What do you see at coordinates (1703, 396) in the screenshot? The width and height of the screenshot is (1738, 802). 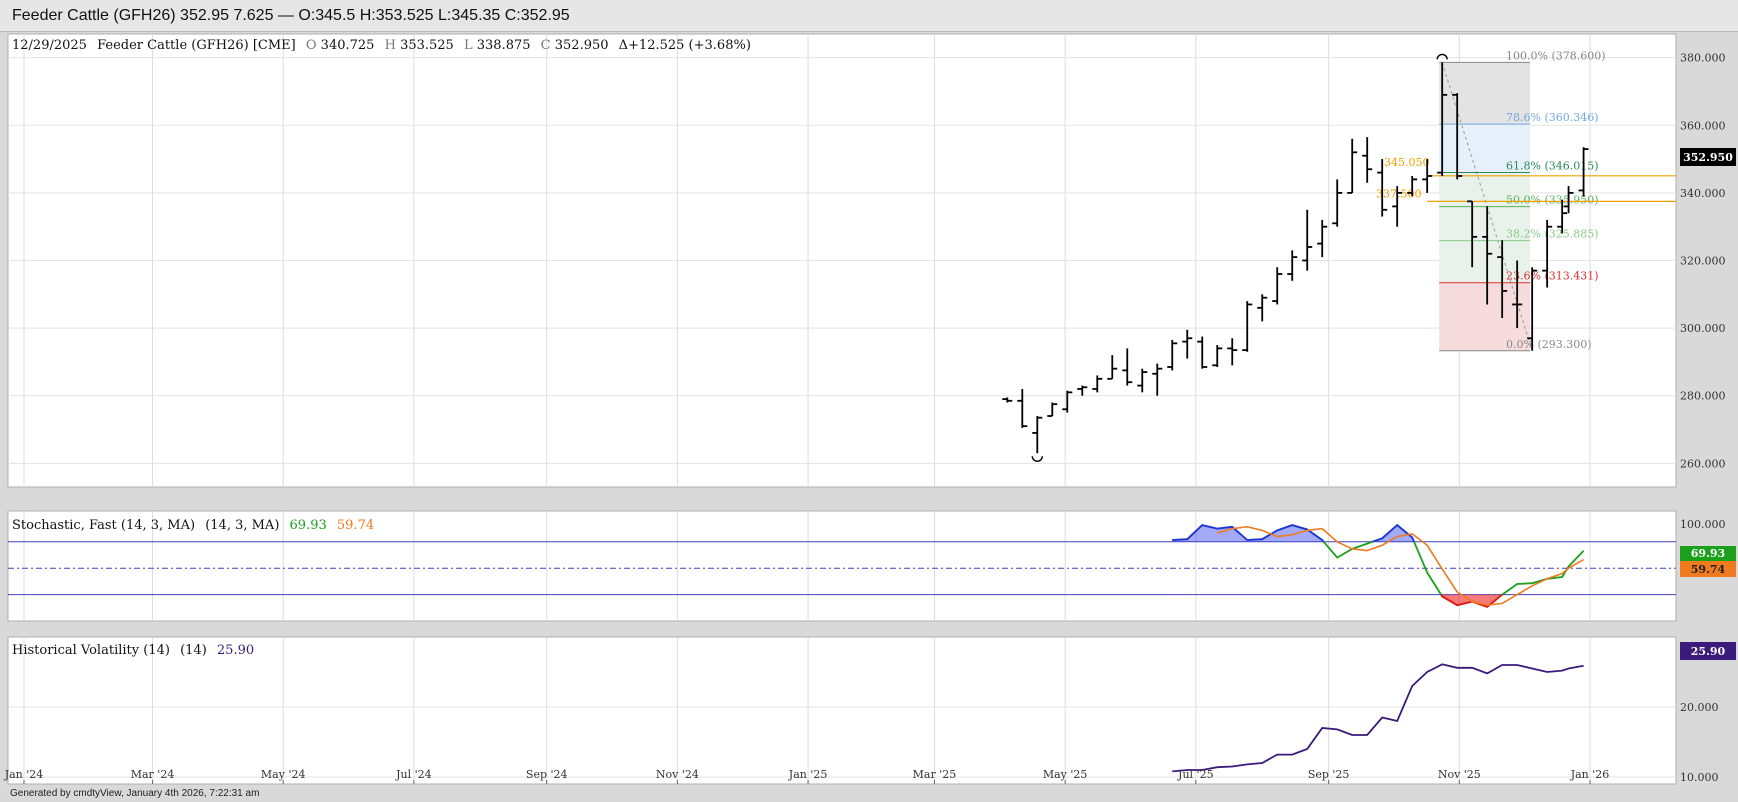 I see `price-tick-label: 280.000` at bounding box center [1703, 396].